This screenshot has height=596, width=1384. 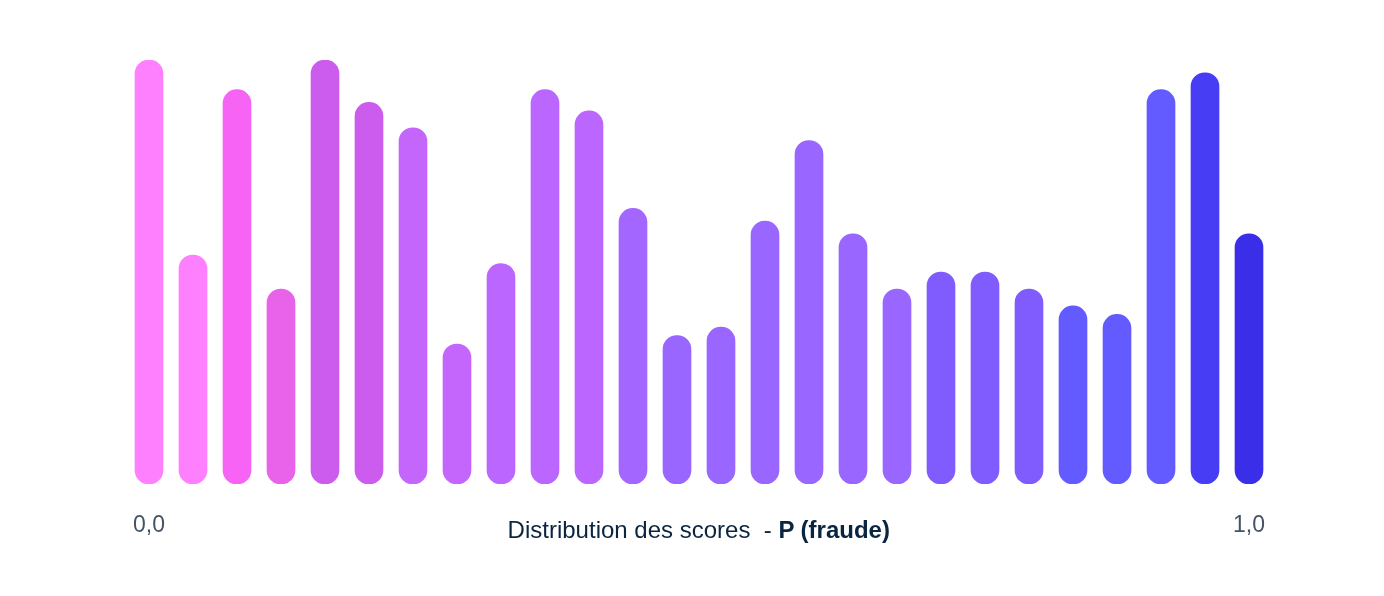 What do you see at coordinates (1249, 524) in the screenshot?
I see `x-tick-label: 1,0` at bounding box center [1249, 524].